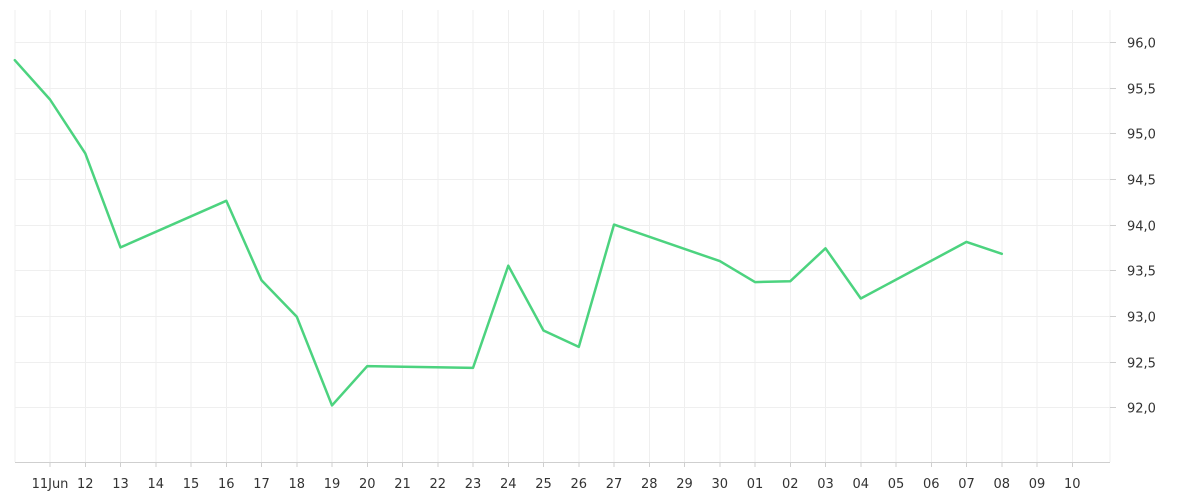 Image resolution: width=1200 pixels, height=500 pixels. What do you see at coordinates (860, 484) in the screenshot?
I see `x-tick-label: 04` at bounding box center [860, 484].